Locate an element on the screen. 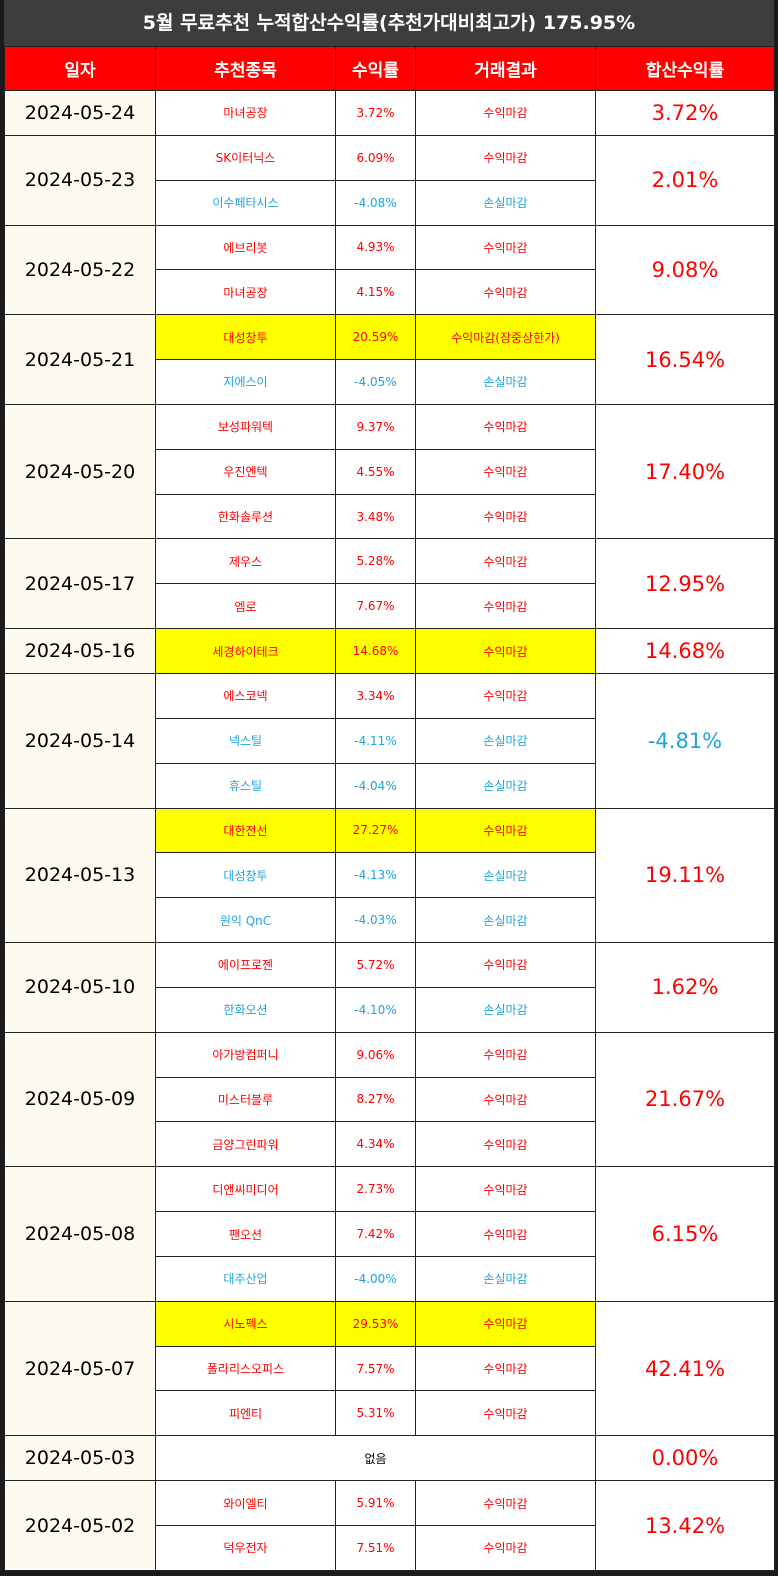  total-cell: 12.95% is located at coordinates (685, 584).